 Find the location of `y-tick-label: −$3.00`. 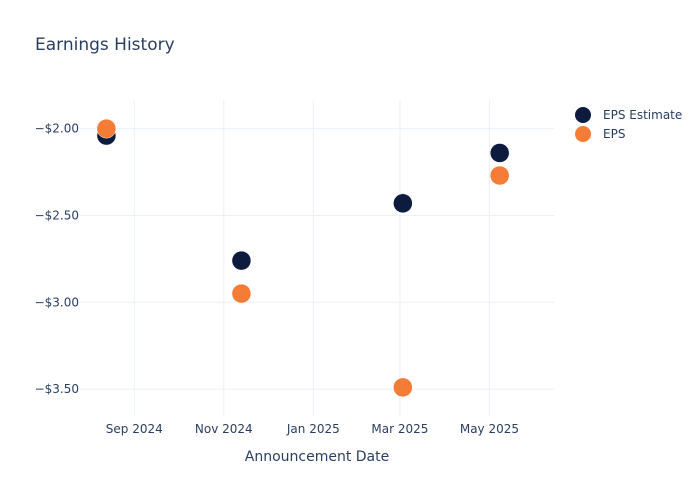

y-tick-label: −$3.00 is located at coordinates (57, 302).